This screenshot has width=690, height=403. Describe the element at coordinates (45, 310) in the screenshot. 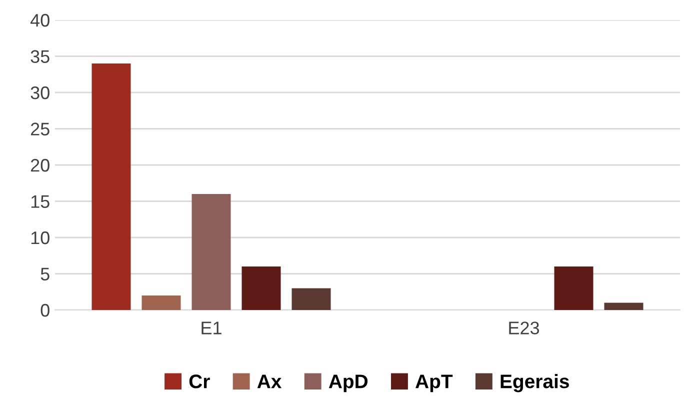

I see `y-tick-label: 0` at that location.